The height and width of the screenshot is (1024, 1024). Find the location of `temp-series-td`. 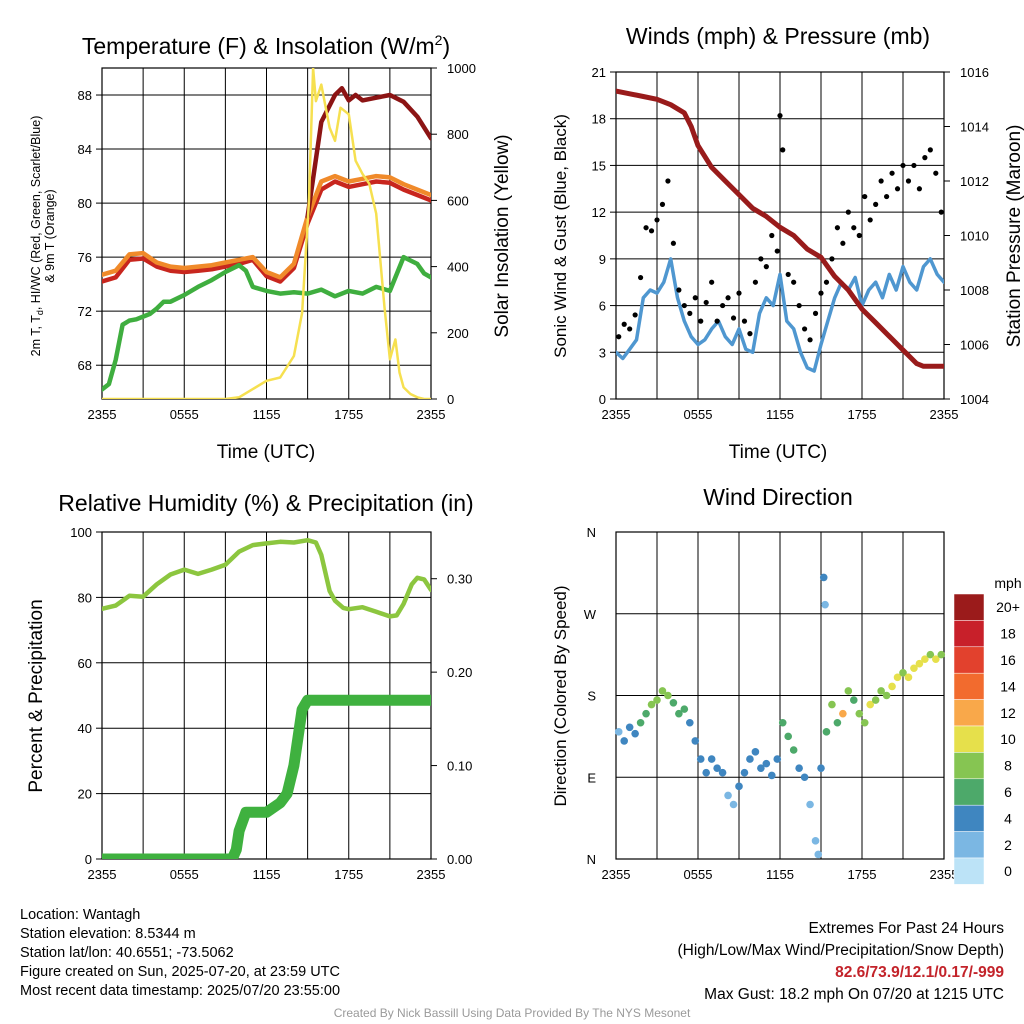

temp-series-td is located at coordinates (266, 323).